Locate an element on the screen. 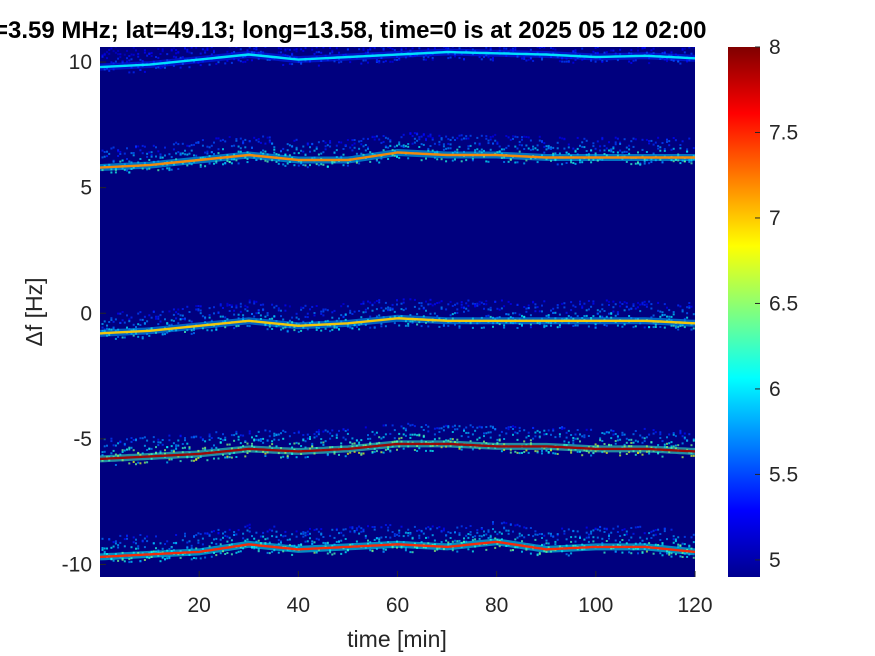  y-axis-label: Δf [Hz] is located at coordinates (34, 311).